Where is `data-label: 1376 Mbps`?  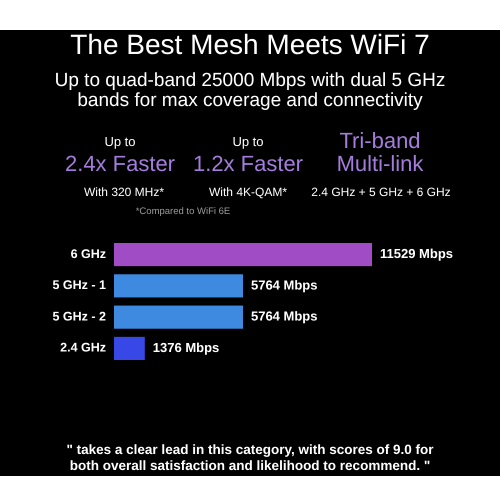
data-label: 1376 Mbps is located at coordinates (186, 347).